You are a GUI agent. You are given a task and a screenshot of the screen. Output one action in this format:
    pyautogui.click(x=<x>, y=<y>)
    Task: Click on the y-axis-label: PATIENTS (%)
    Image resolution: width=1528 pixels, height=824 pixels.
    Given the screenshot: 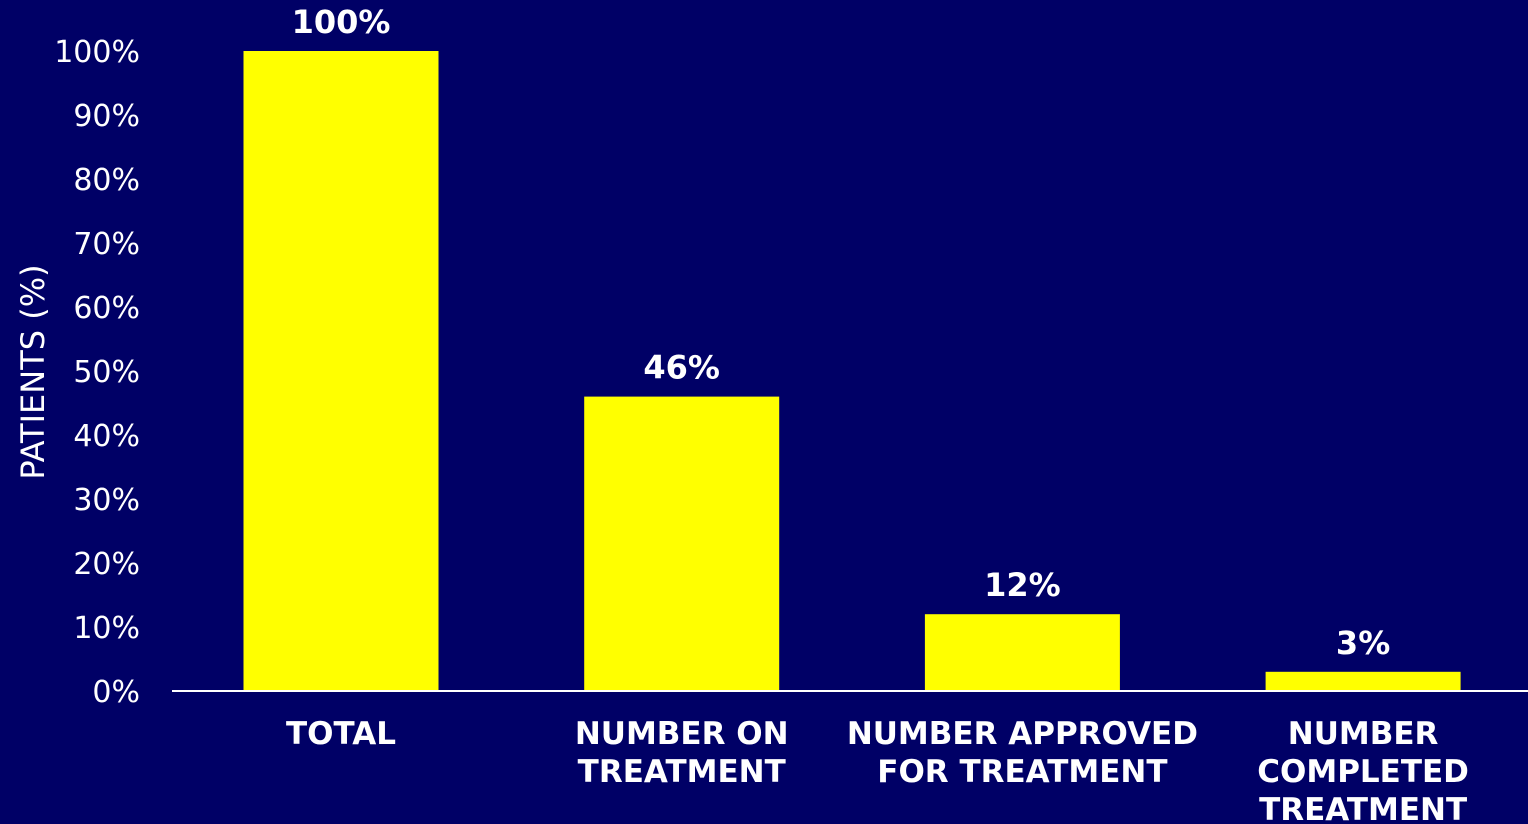 What is the action you would take?
    pyautogui.click(x=33, y=371)
    